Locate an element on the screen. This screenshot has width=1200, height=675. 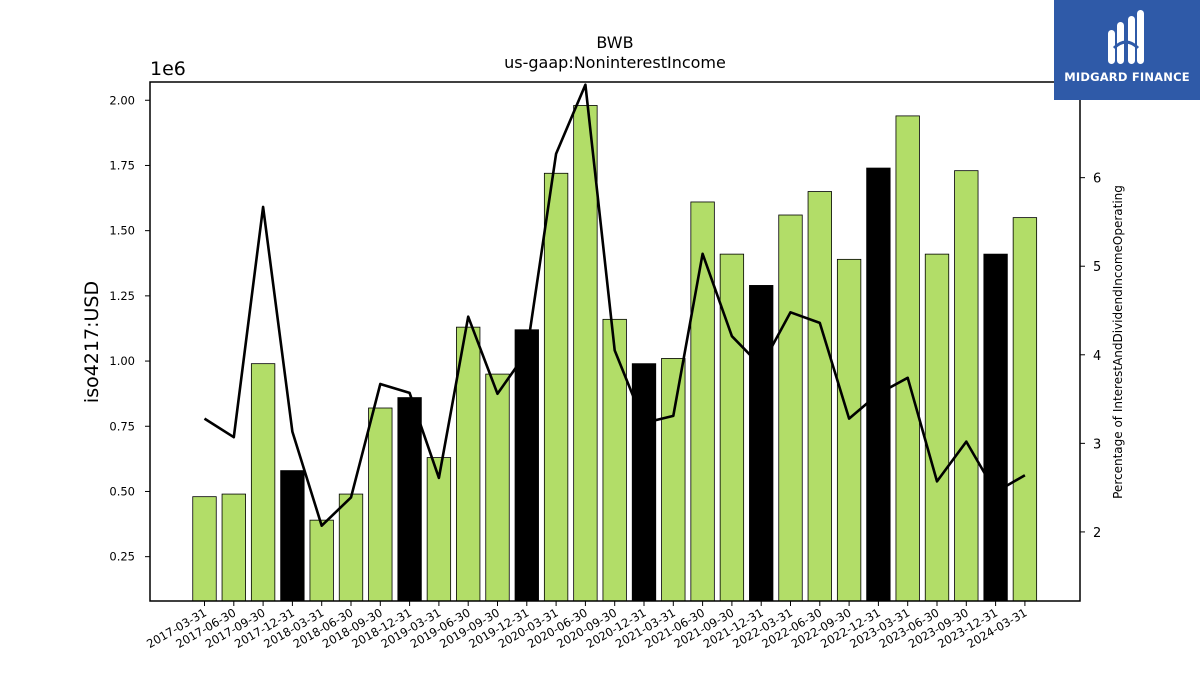
y-tick-label: 1.75 is located at coordinates (122, 165).